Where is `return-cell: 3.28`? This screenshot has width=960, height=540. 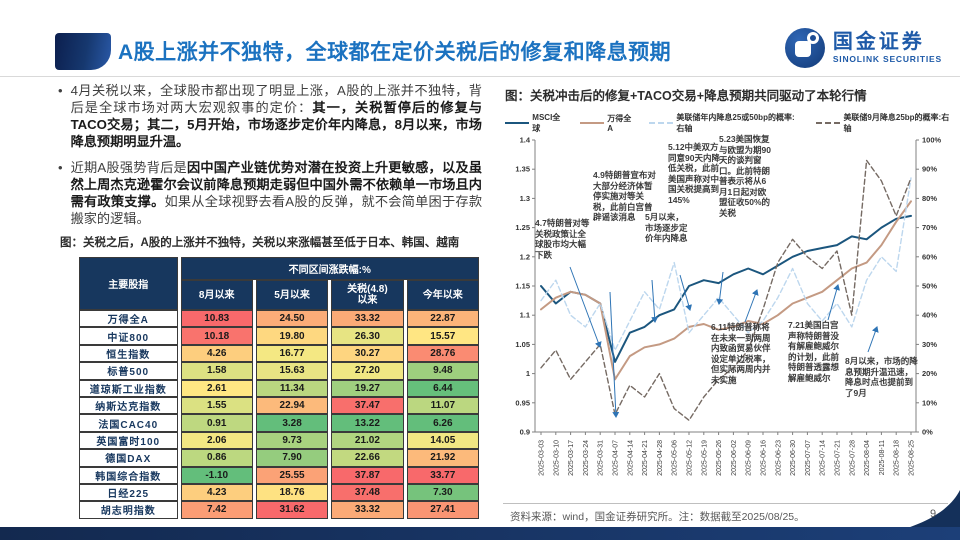
return-cell: 3.28 is located at coordinates (292, 423).